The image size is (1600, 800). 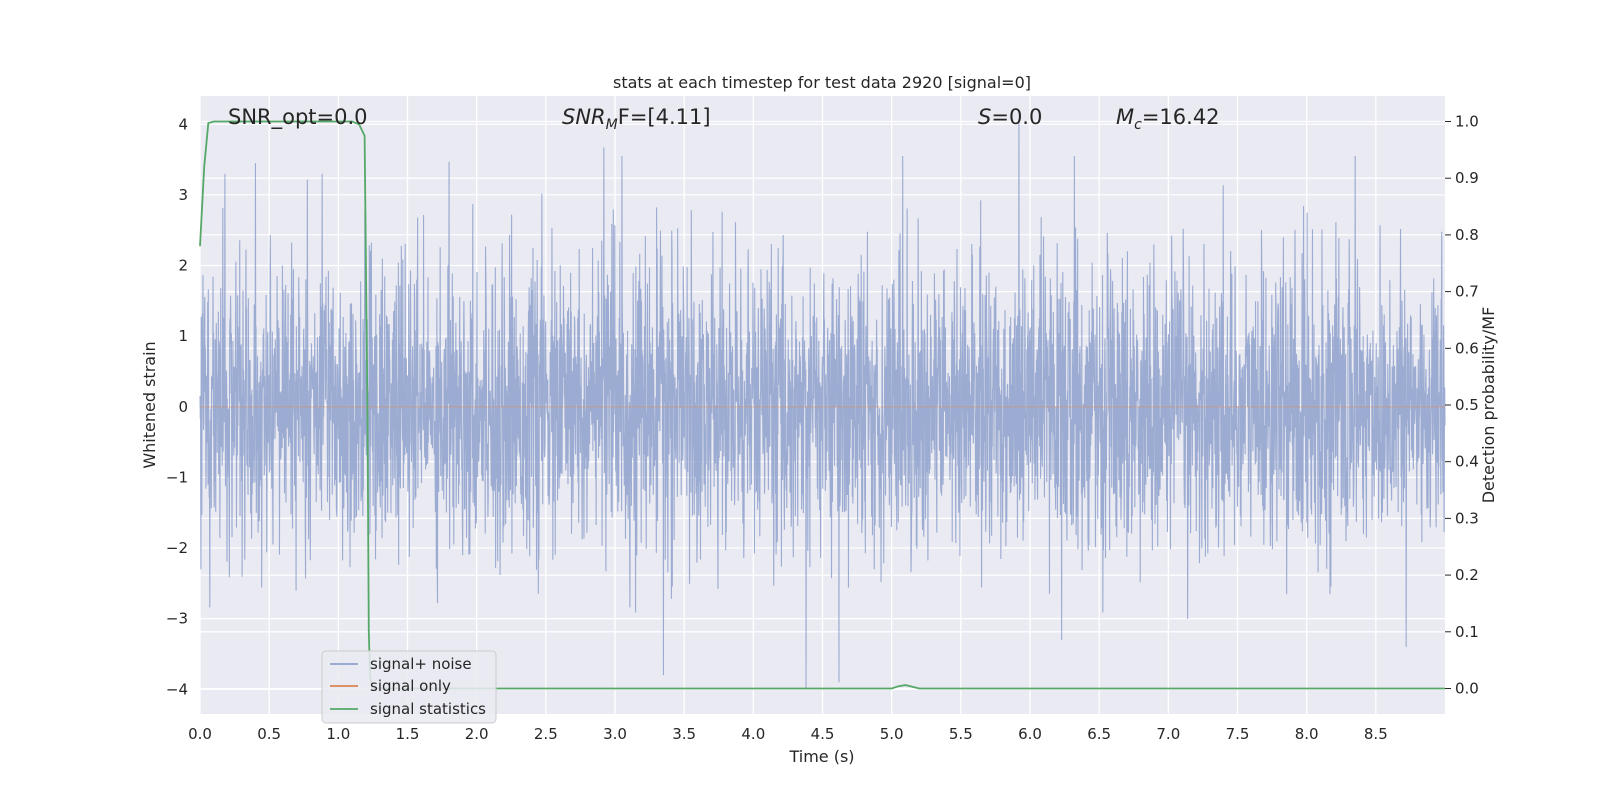 I want to click on y-tick-label: 0, so click(x=183, y=407).